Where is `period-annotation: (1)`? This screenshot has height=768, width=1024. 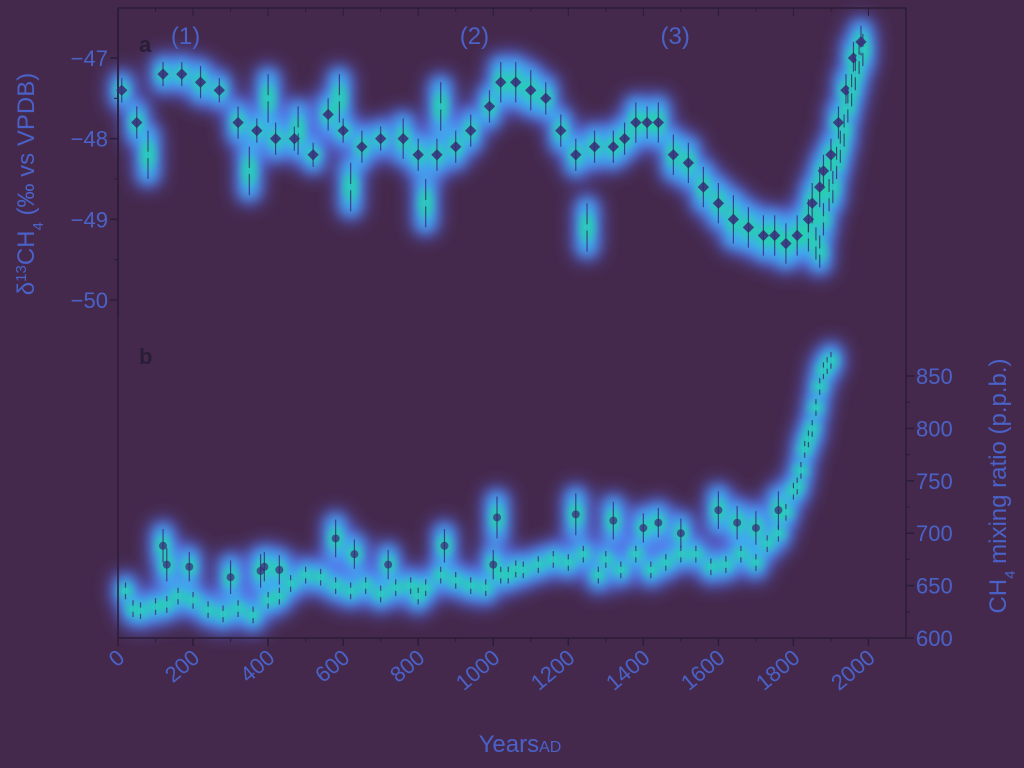 period-annotation: (1) is located at coordinates (185, 36).